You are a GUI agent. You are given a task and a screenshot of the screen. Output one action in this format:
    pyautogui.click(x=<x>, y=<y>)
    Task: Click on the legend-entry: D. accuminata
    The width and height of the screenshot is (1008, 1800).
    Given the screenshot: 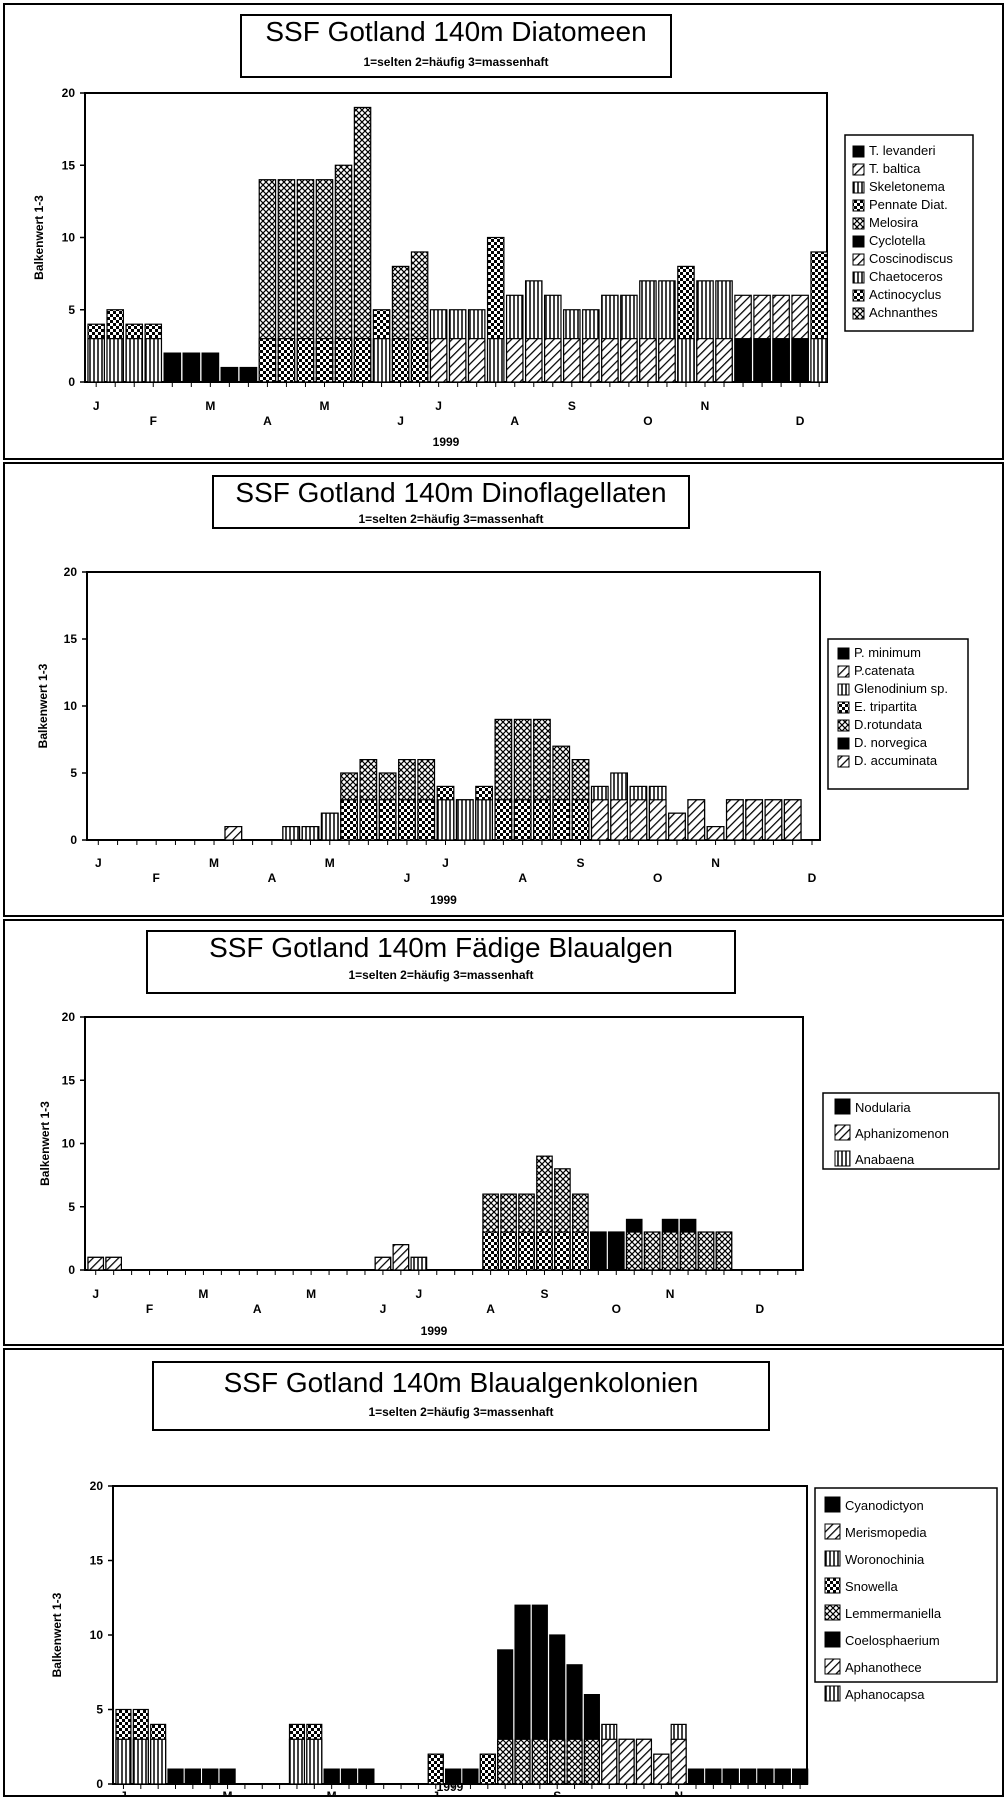 What is the action you would take?
    pyautogui.click(x=896, y=760)
    